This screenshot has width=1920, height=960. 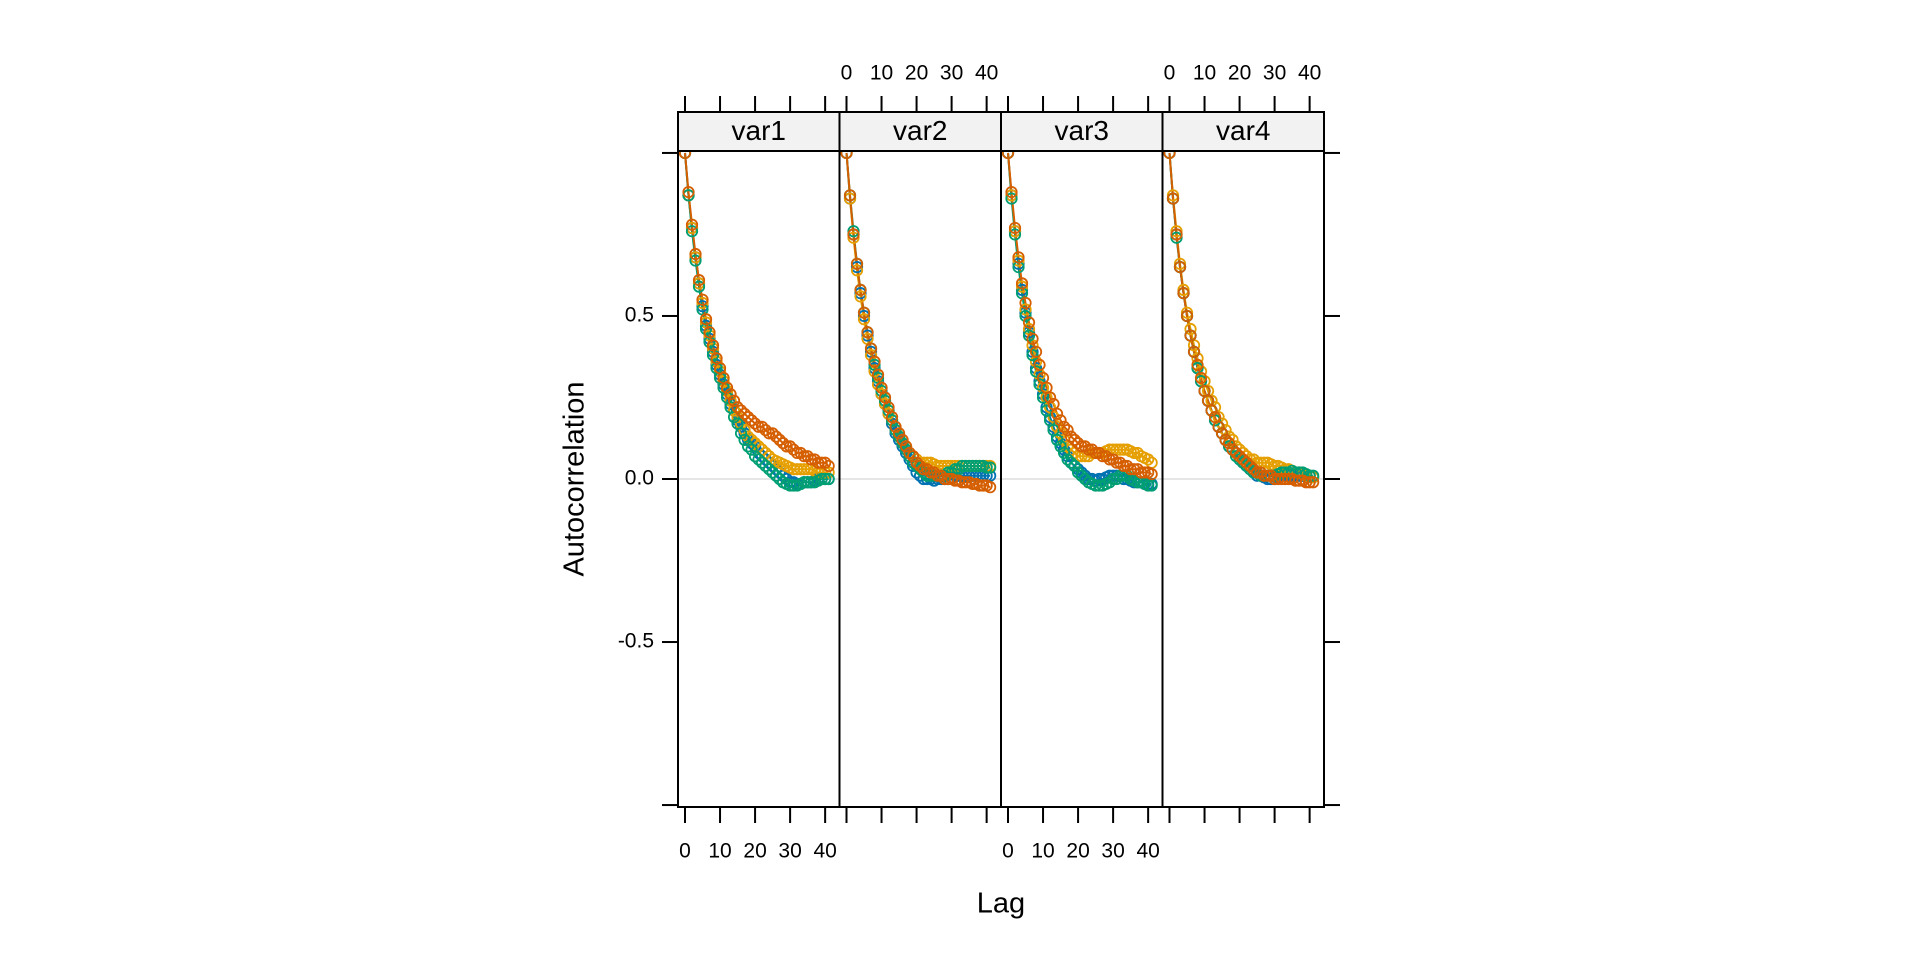 What do you see at coordinates (1008, 851) in the screenshot?
I see `x-tick-label-bottom: 0` at bounding box center [1008, 851].